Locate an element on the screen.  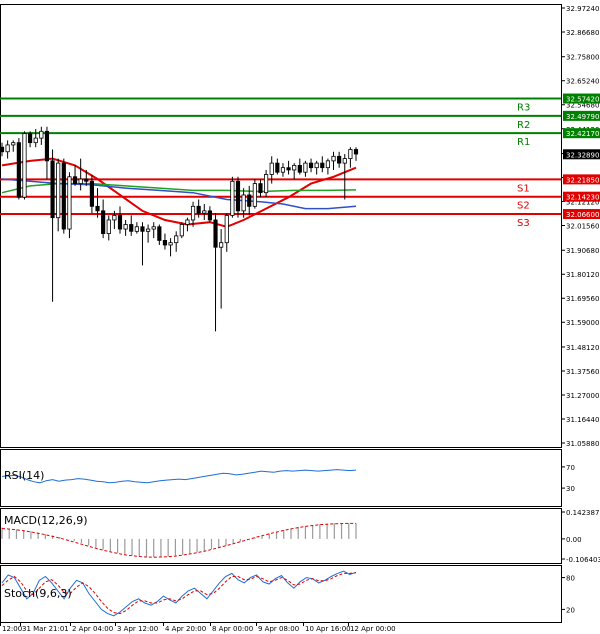
level-name-r2: R2 is located at coordinates (523, 125).